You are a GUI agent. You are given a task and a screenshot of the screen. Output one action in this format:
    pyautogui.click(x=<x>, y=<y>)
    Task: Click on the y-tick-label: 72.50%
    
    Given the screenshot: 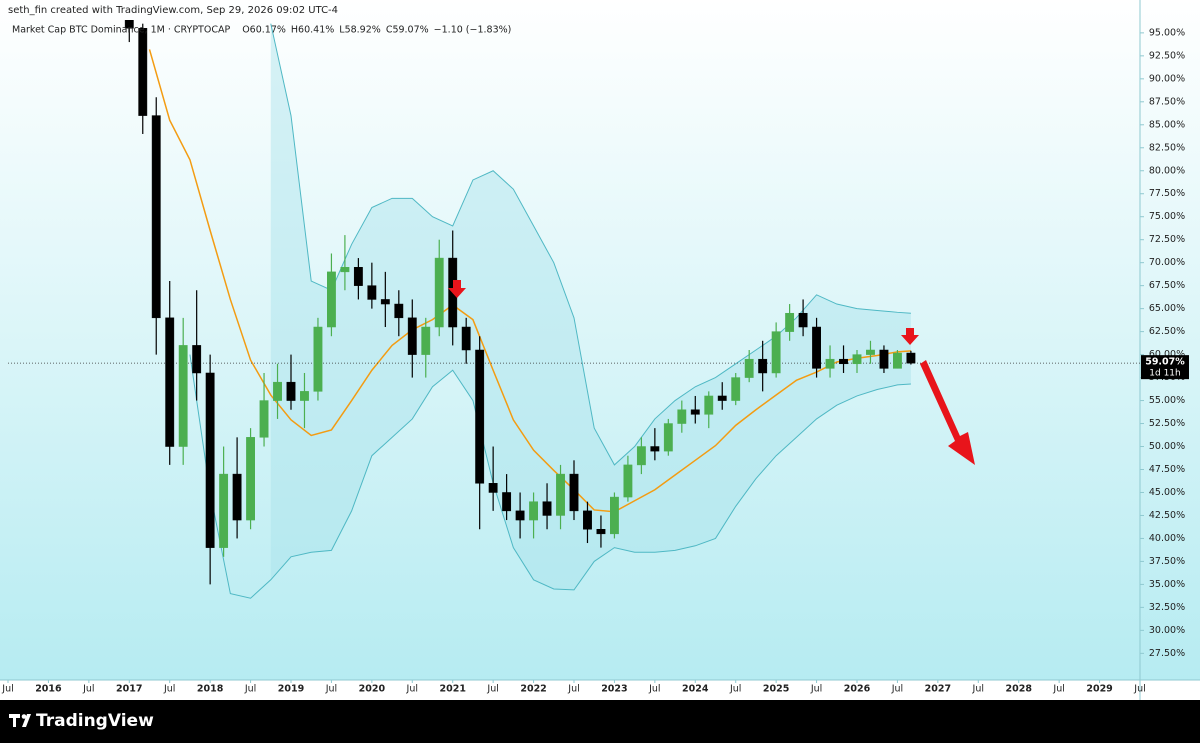 What is the action you would take?
    pyautogui.click(x=1167, y=239)
    